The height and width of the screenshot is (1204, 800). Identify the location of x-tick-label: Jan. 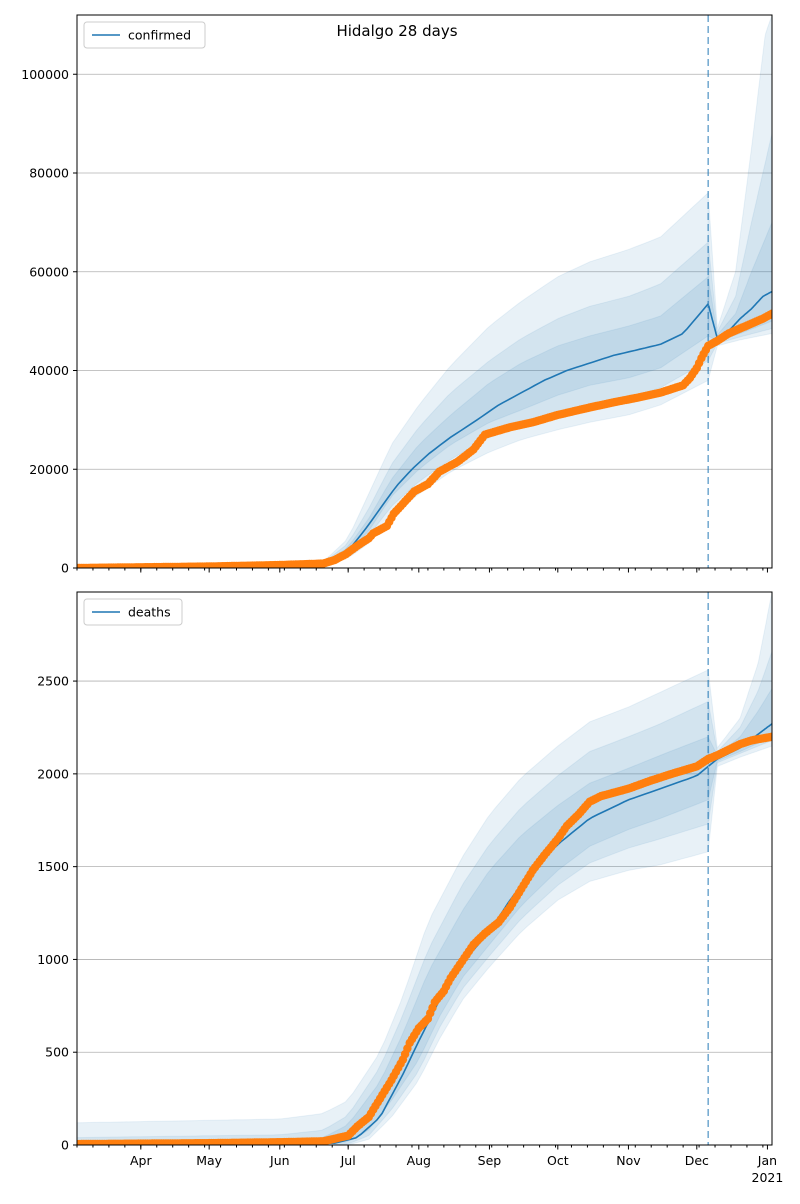
(767, 1160).